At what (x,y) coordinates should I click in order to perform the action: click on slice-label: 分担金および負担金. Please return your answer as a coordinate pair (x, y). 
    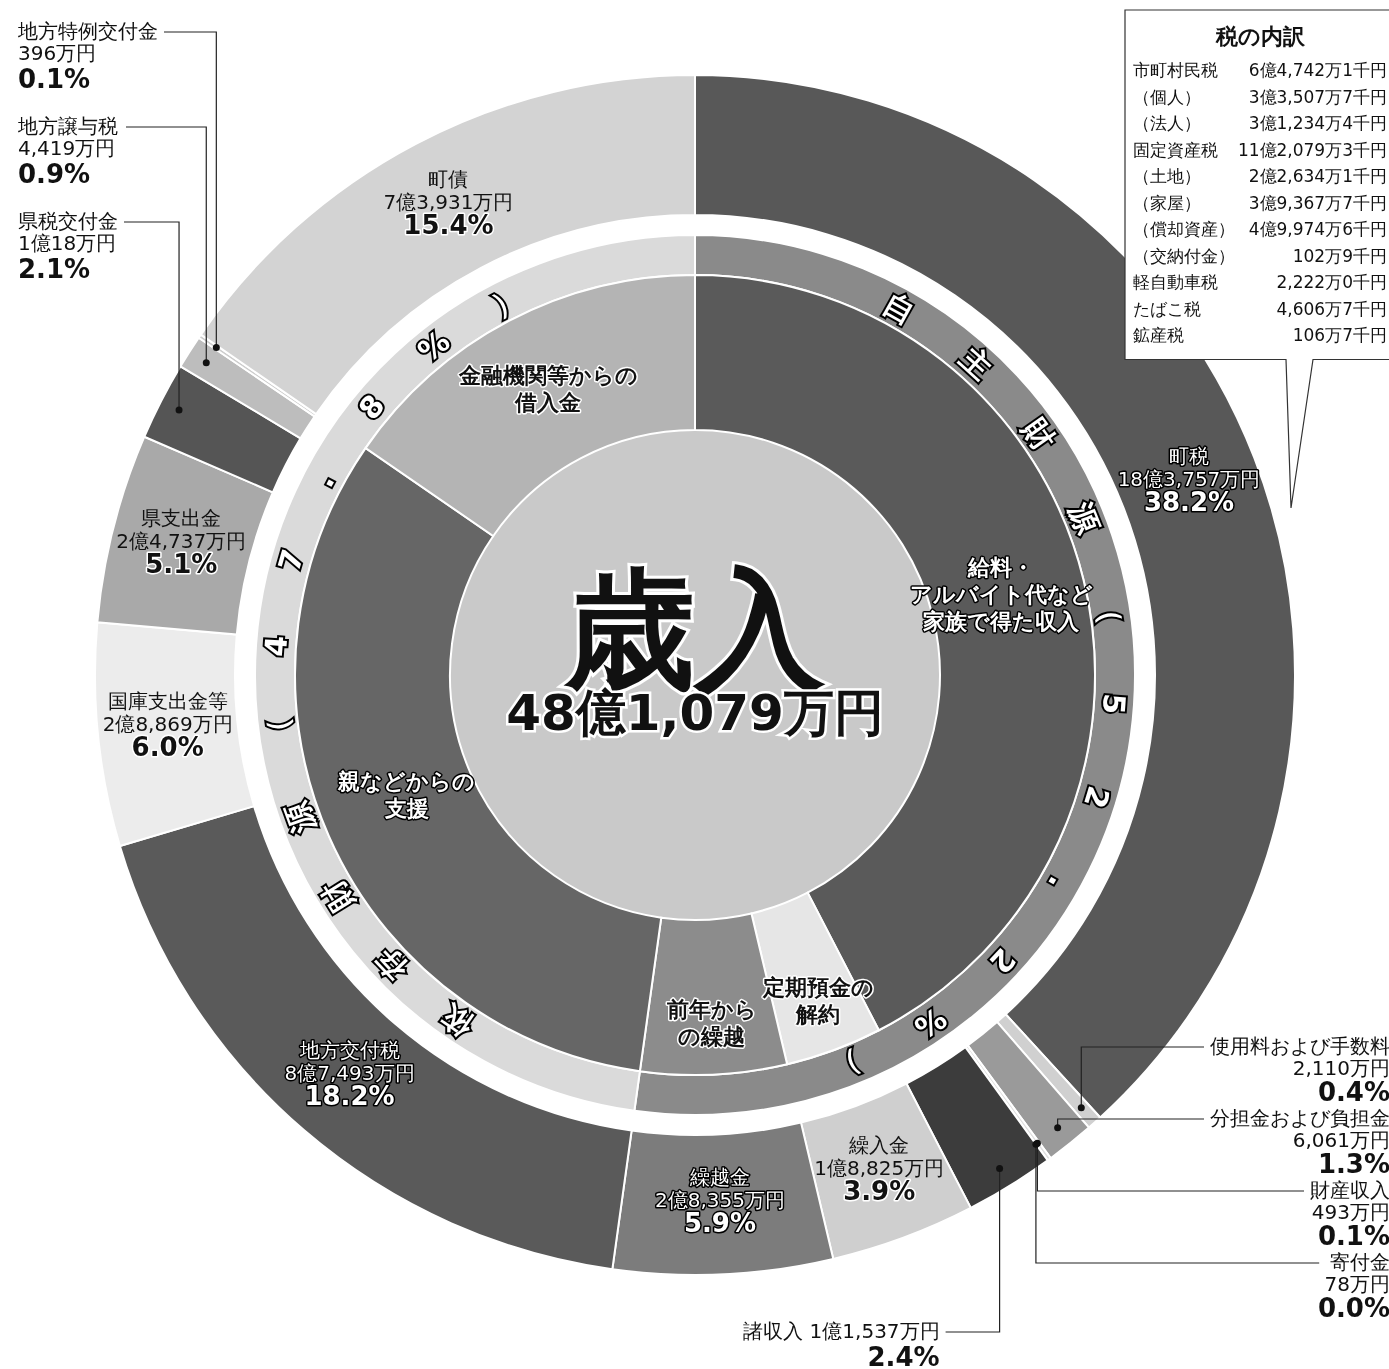
    Looking at the image, I should click on (1299, 1118).